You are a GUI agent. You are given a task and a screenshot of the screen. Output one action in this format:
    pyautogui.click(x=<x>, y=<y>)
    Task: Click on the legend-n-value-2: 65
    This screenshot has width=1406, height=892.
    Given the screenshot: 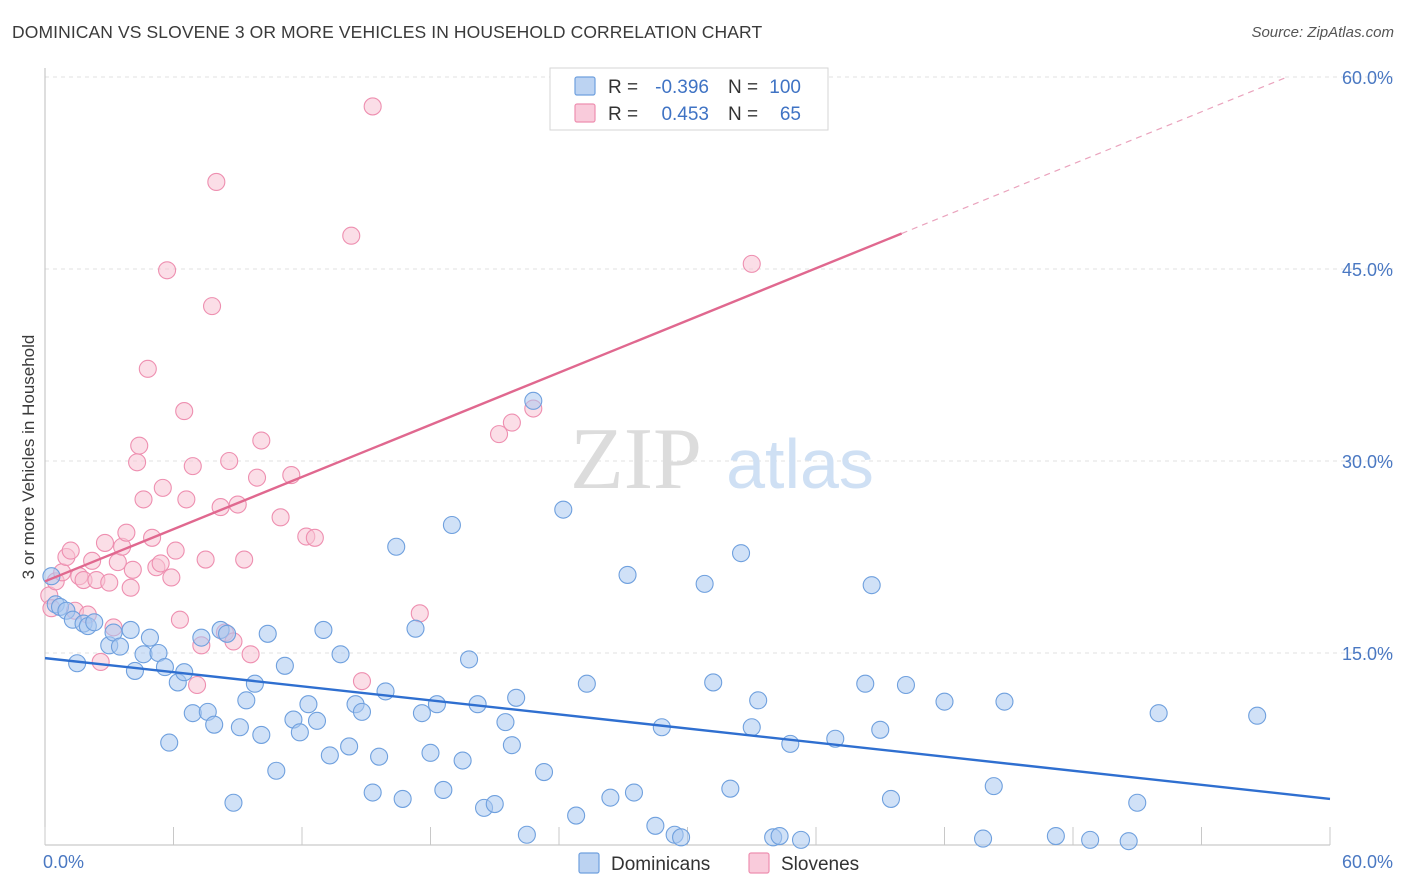 What is the action you would take?
    pyautogui.click(x=790, y=114)
    